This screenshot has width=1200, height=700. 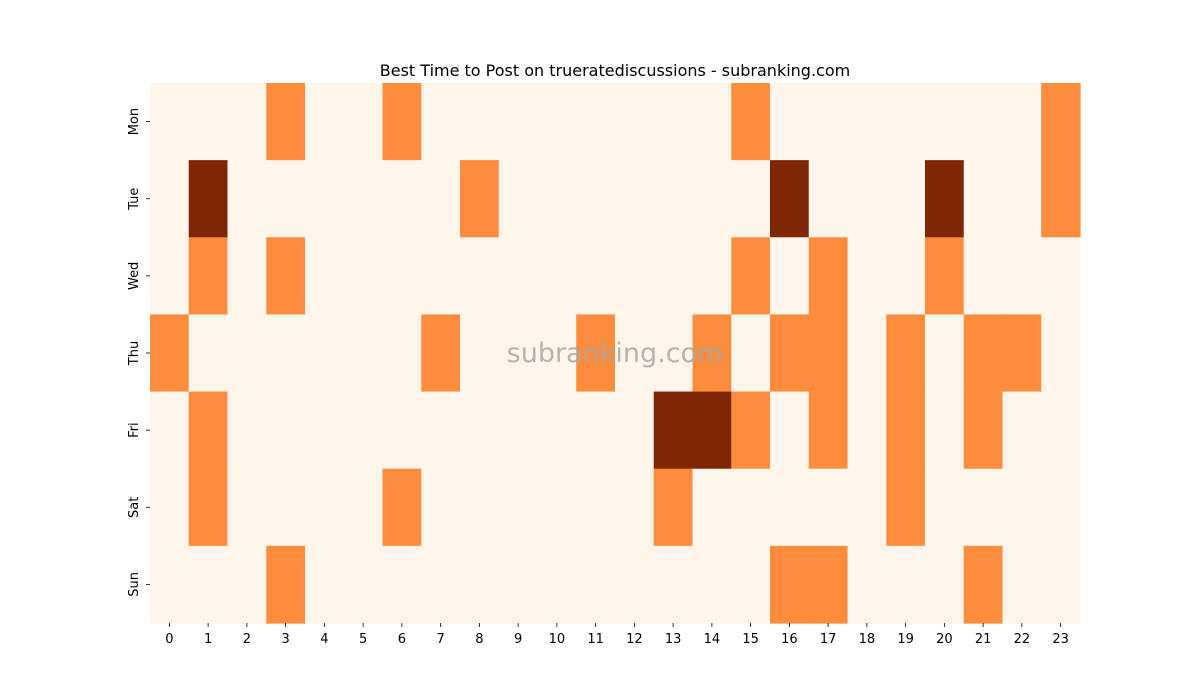 What do you see at coordinates (363, 639) in the screenshot?
I see `x-tick-label: 5` at bounding box center [363, 639].